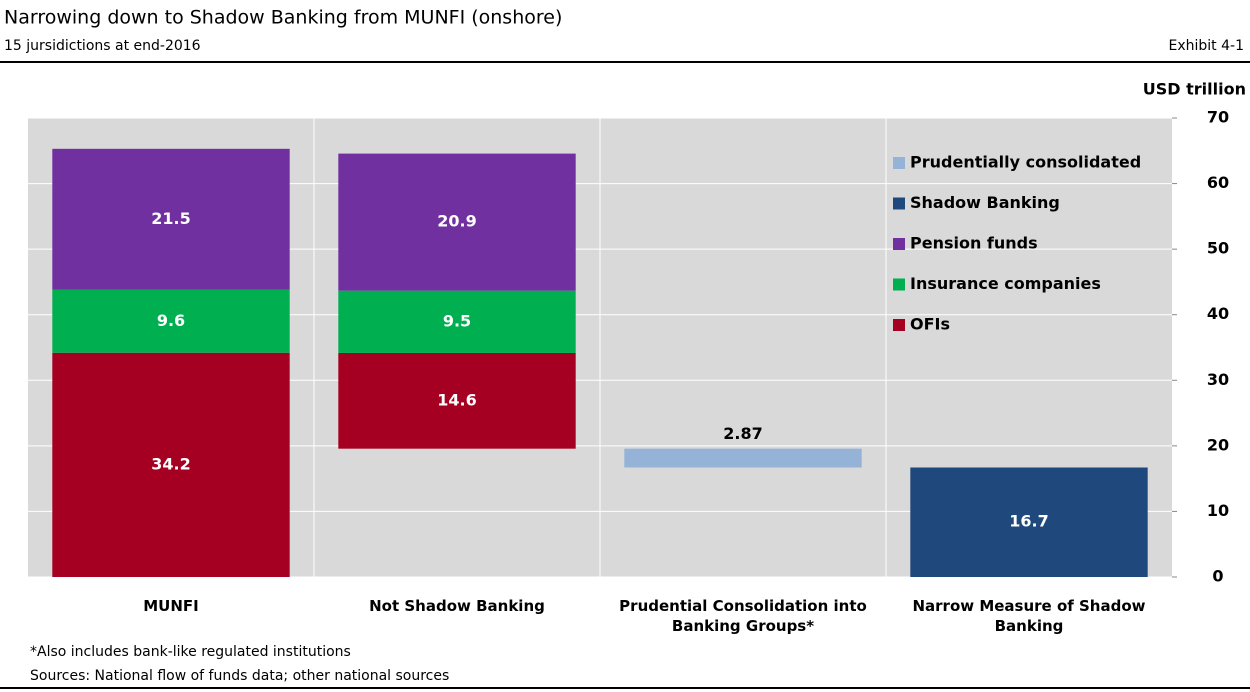  Describe the element at coordinates (1005, 283) in the screenshot. I see `legend-label: Insurance companies` at that location.